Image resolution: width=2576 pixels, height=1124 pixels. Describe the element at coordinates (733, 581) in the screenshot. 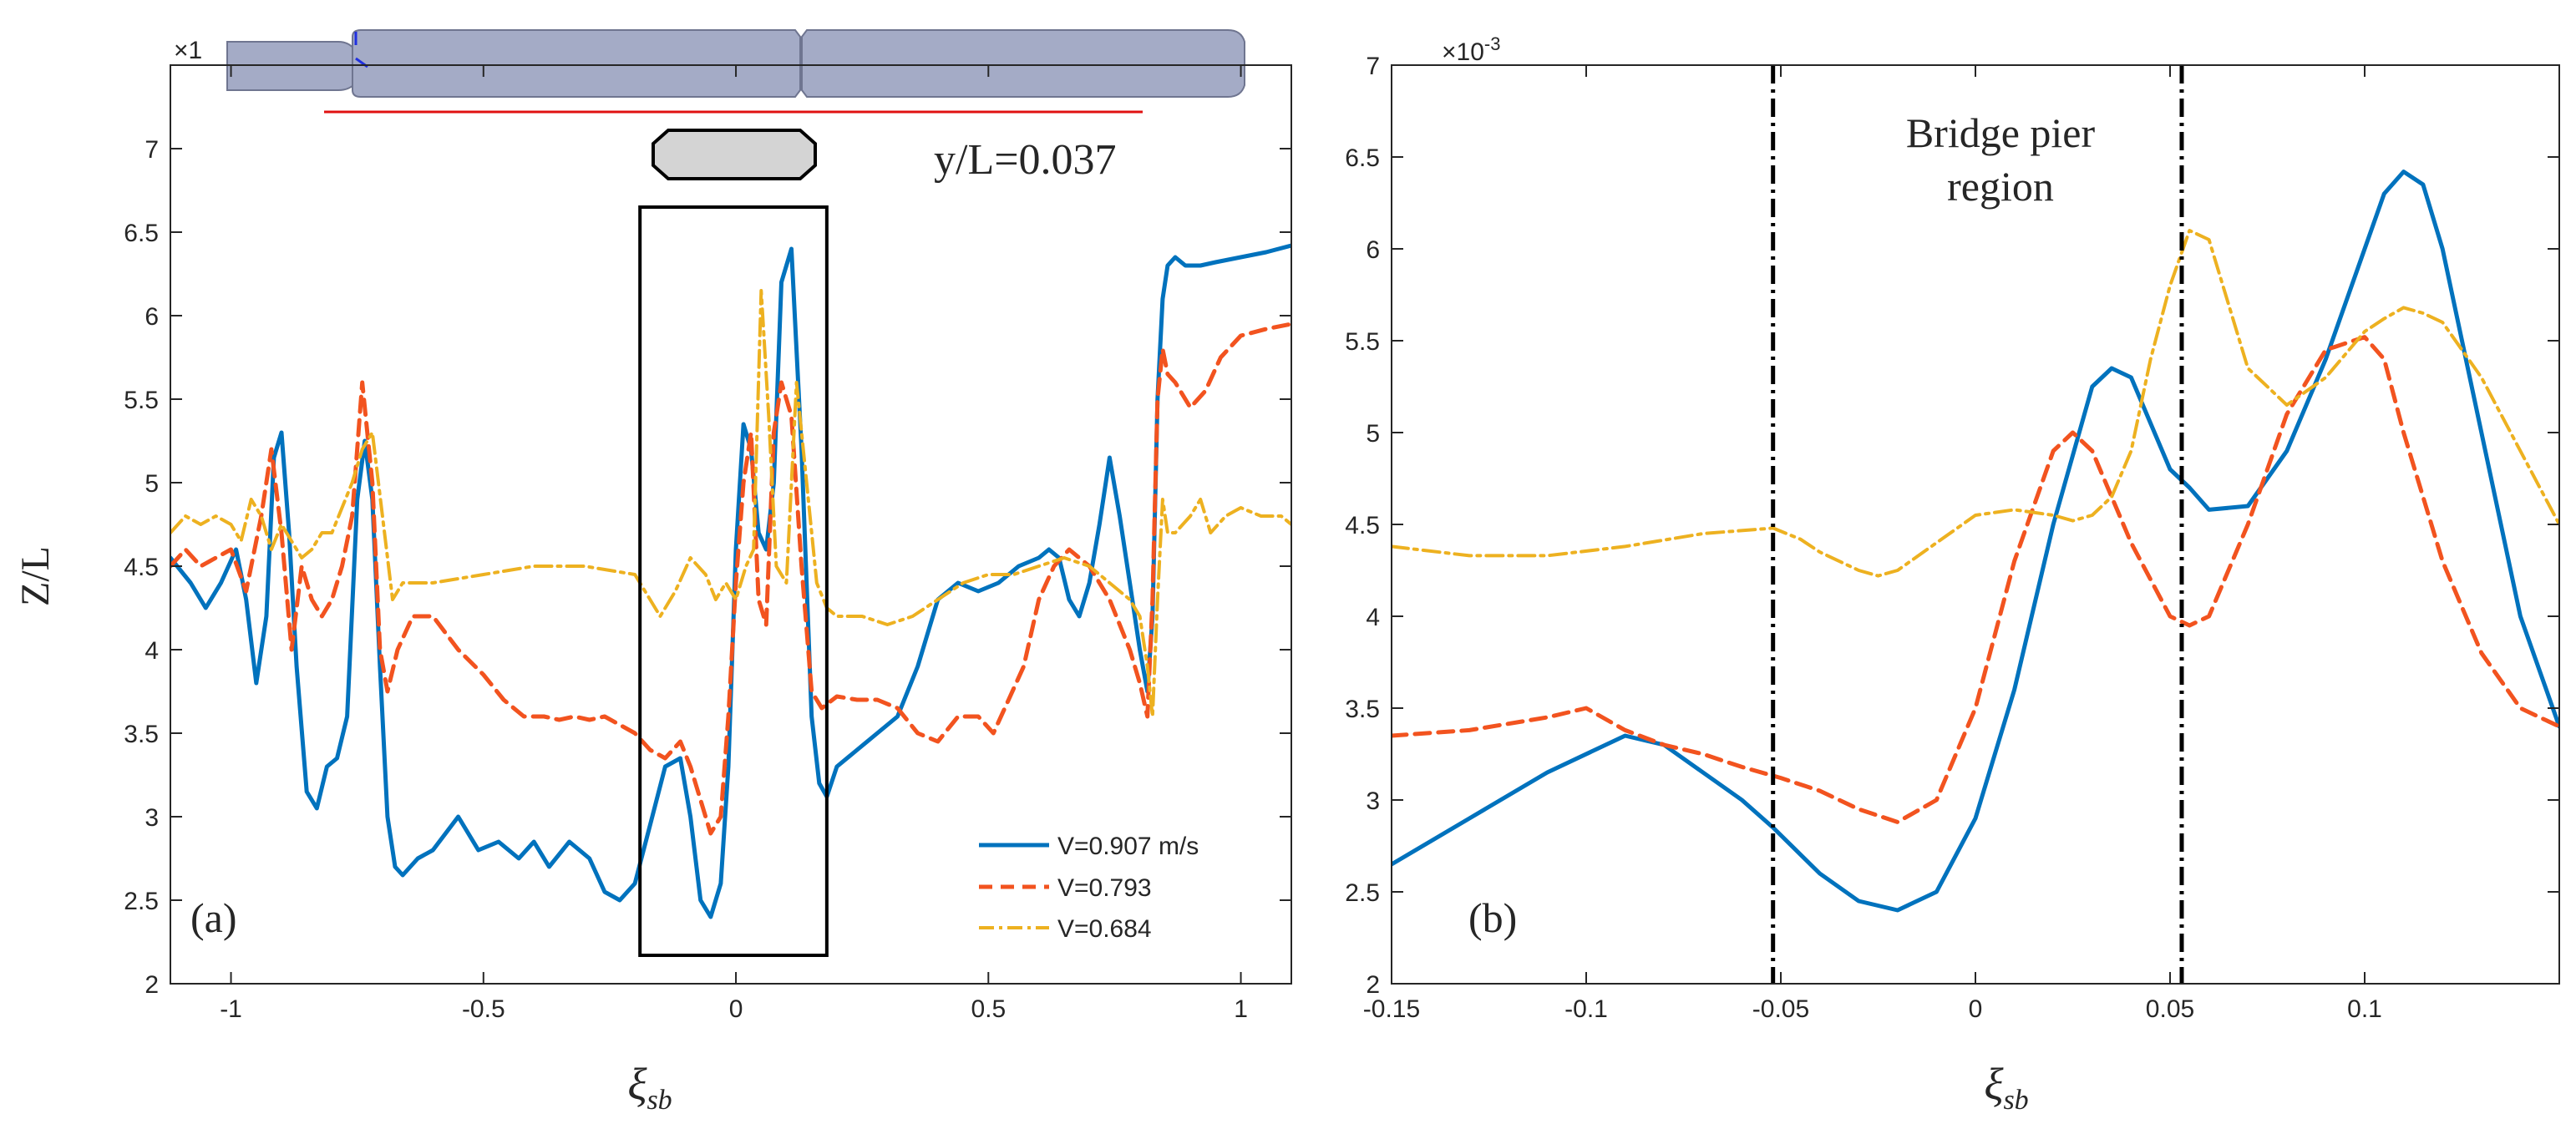

I see `pier-region-highlight-box` at that location.